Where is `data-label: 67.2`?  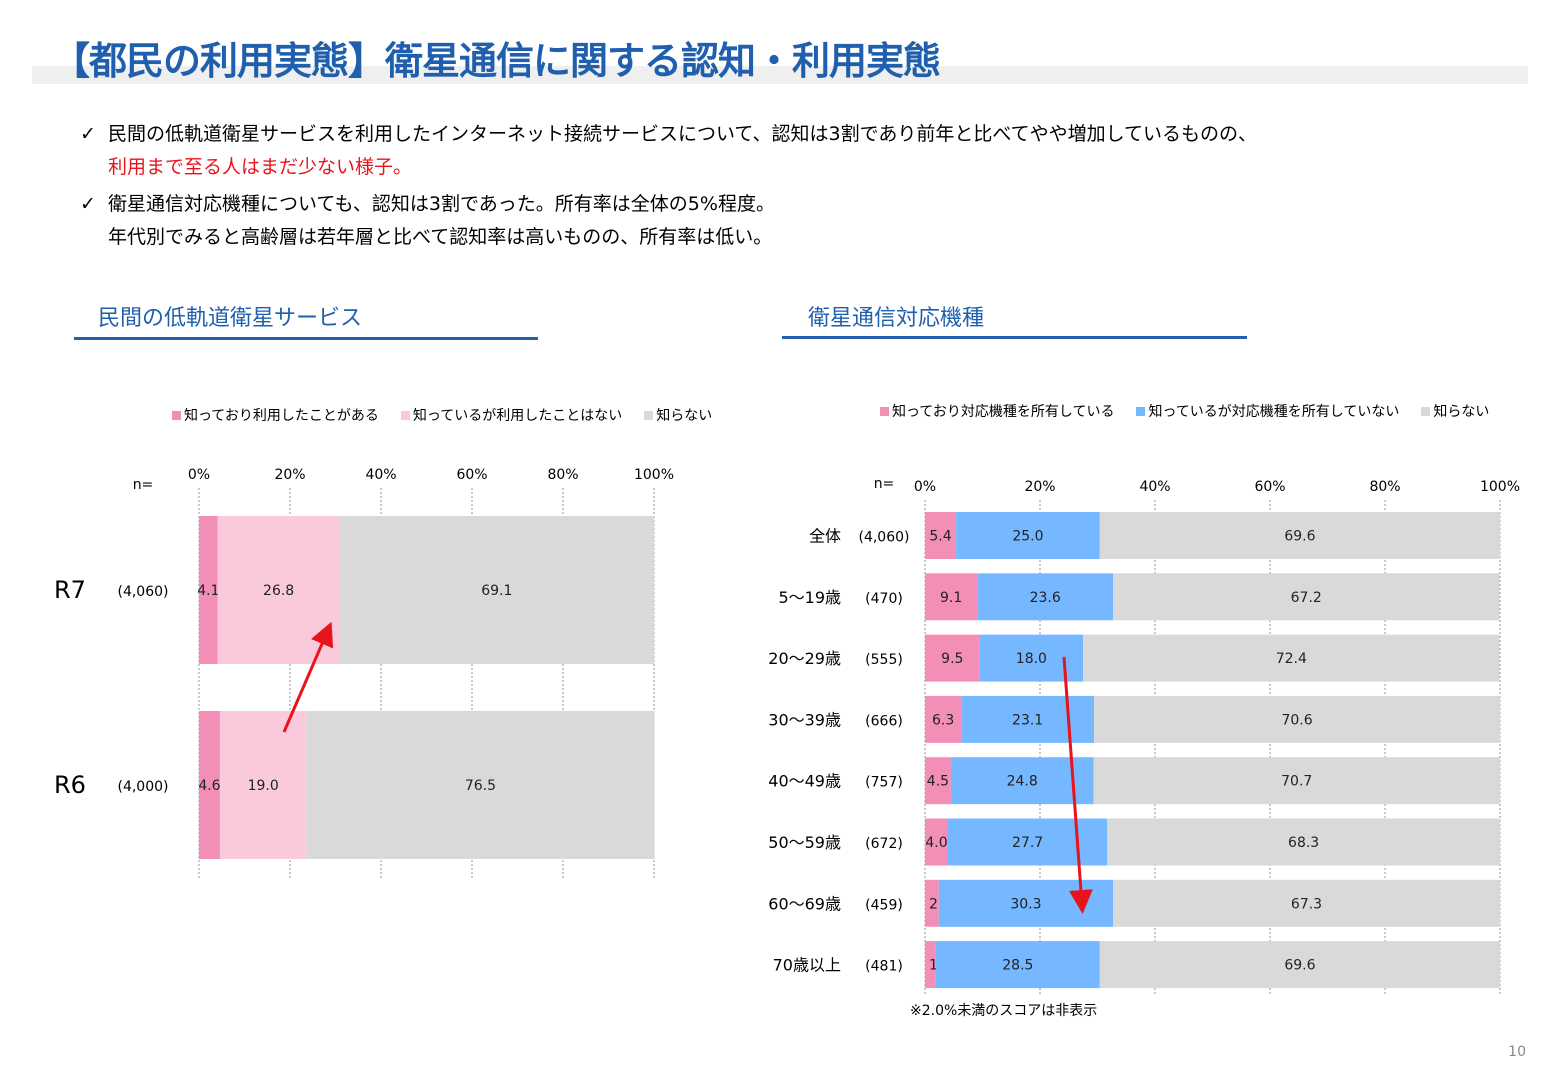 data-label: 67.2 is located at coordinates (1306, 598).